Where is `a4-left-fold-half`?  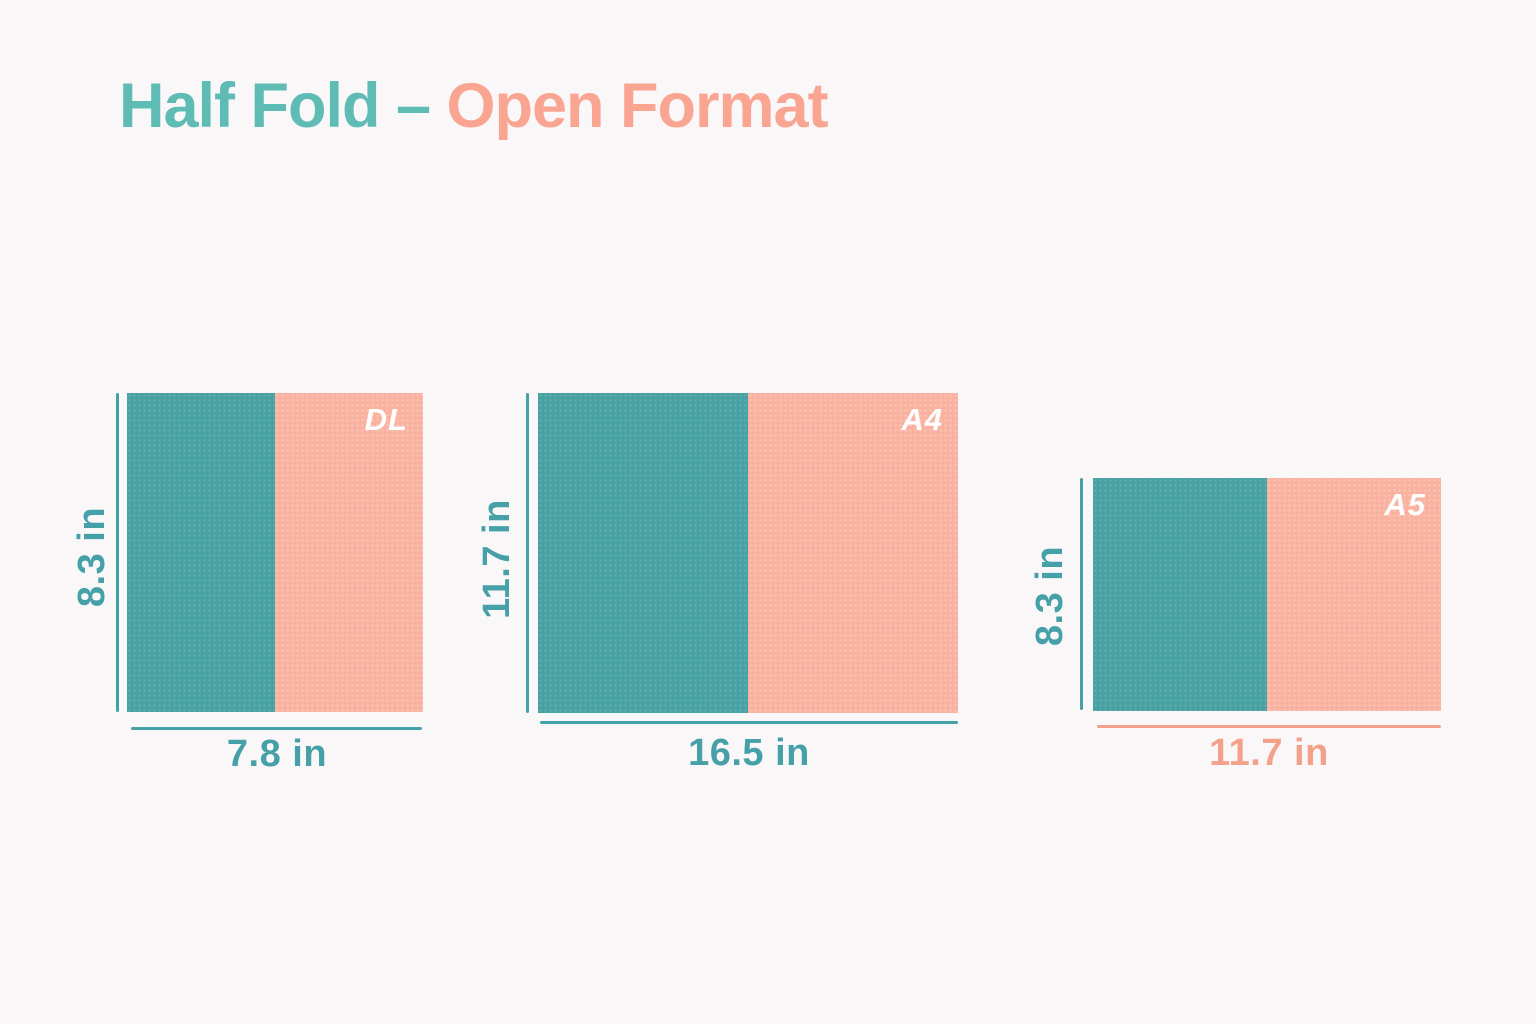 a4-left-fold-half is located at coordinates (643, 553).